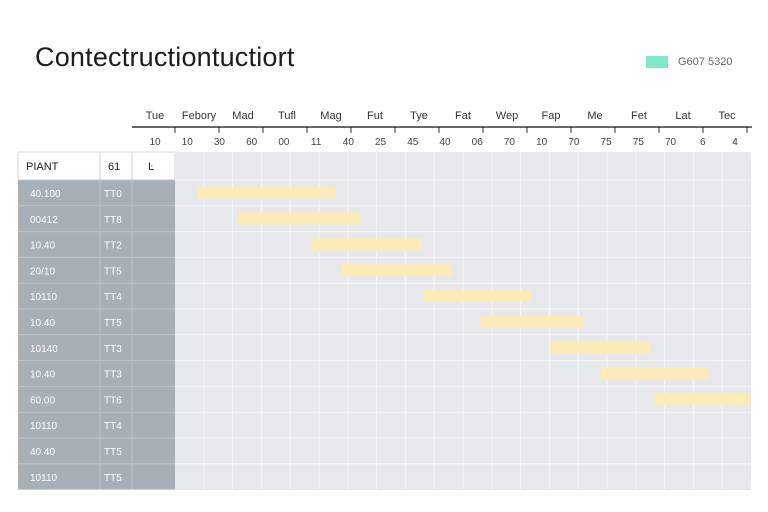 The height and width of the screenshot is (512, 768). Describe the element at coordinates (735, 142) in the screenshot. I see `timeline-subheader-label: 4` at that location.